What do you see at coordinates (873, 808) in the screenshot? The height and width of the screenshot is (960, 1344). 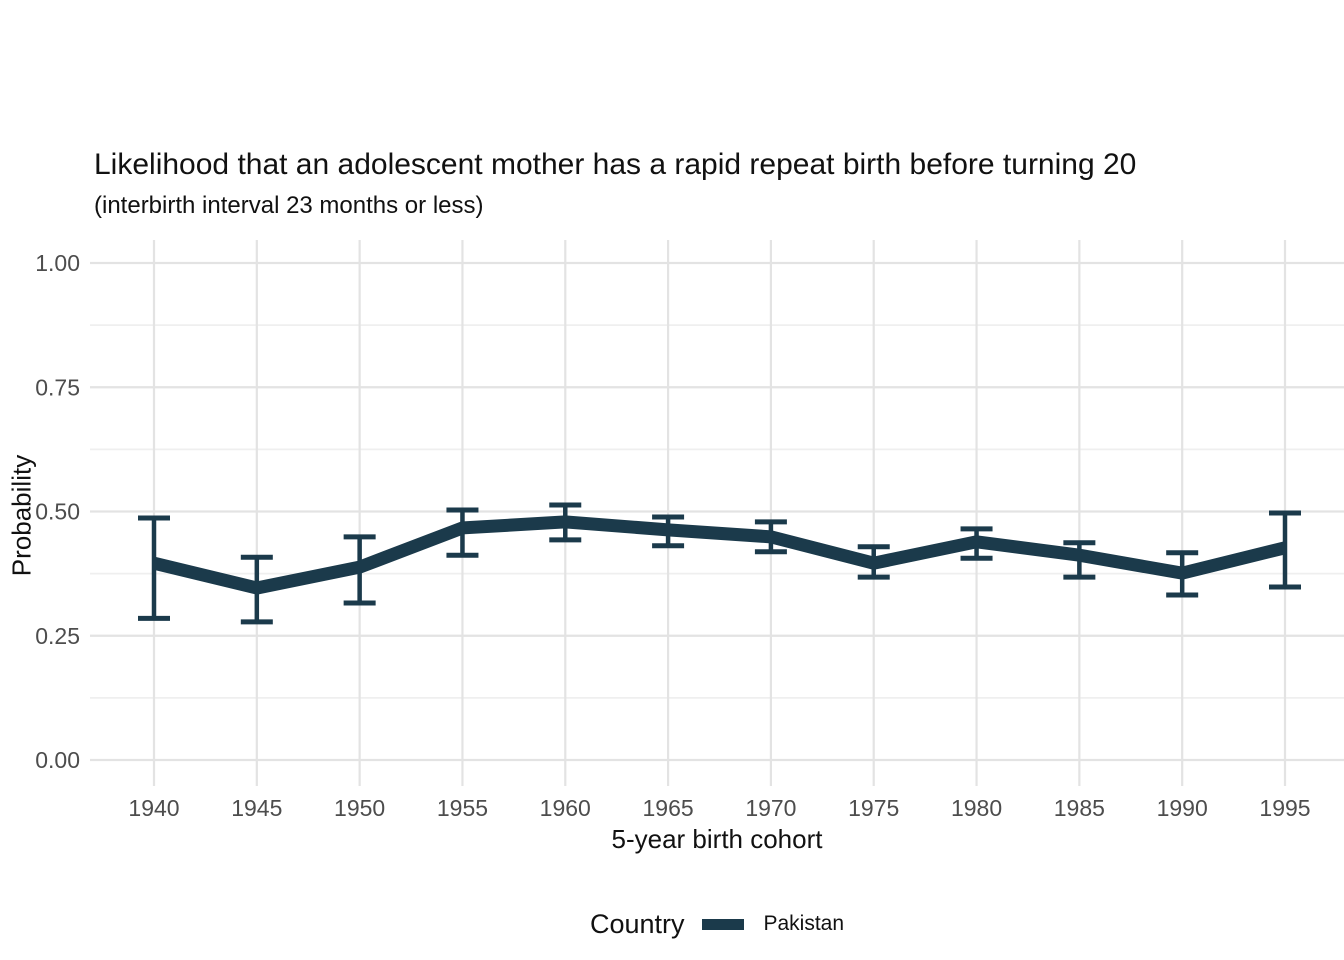 I see `x-tick-label: 1975` at bounding box center [873, 808].